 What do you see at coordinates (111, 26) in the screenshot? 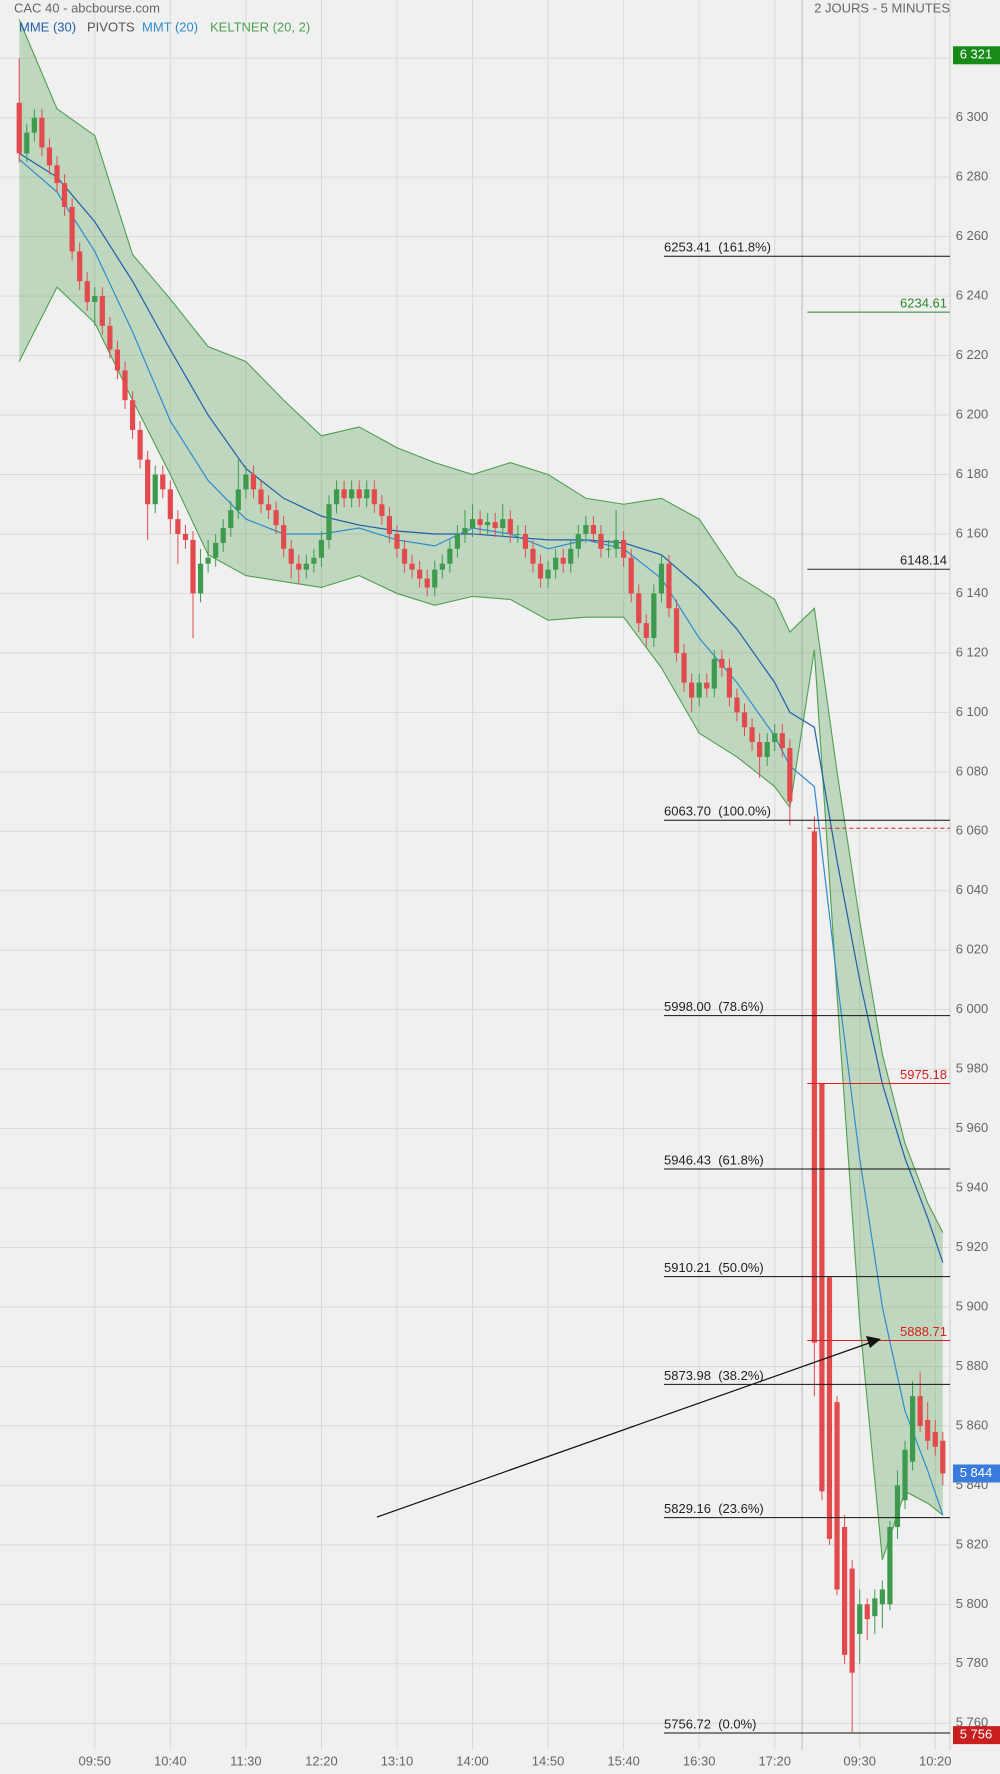
I see `legend-item: PIVOTS` at bounding box center [111, 26].